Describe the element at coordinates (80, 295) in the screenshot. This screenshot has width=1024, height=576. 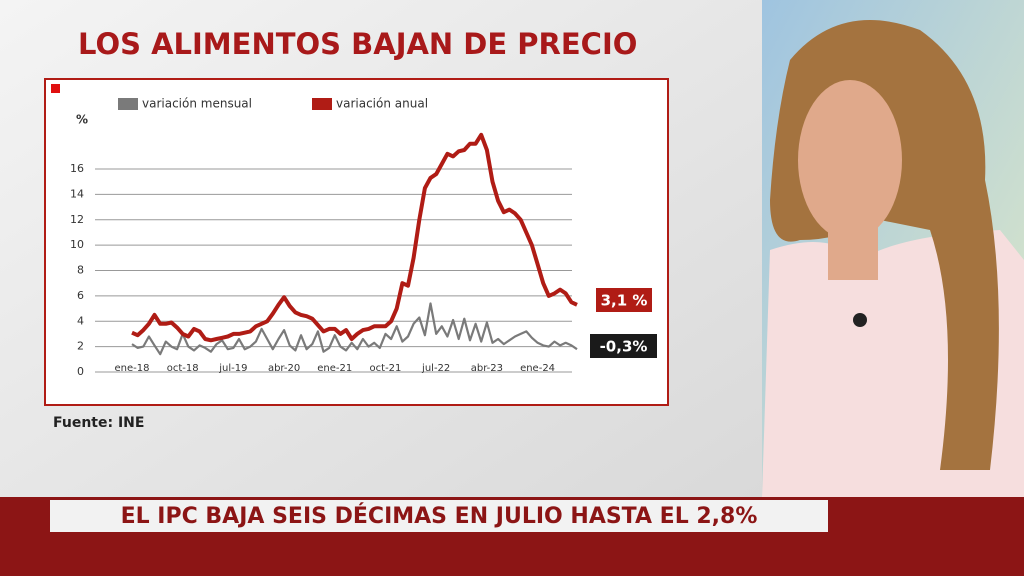
I see `y-tick-label: 6` at that location.